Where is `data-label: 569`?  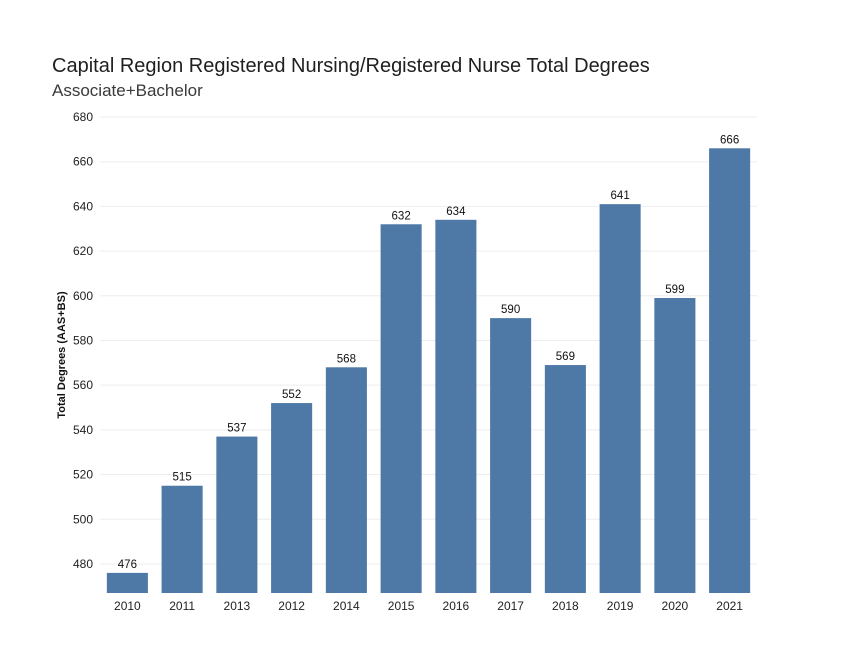
data-label: 569 is located at coordinates (565, 357).